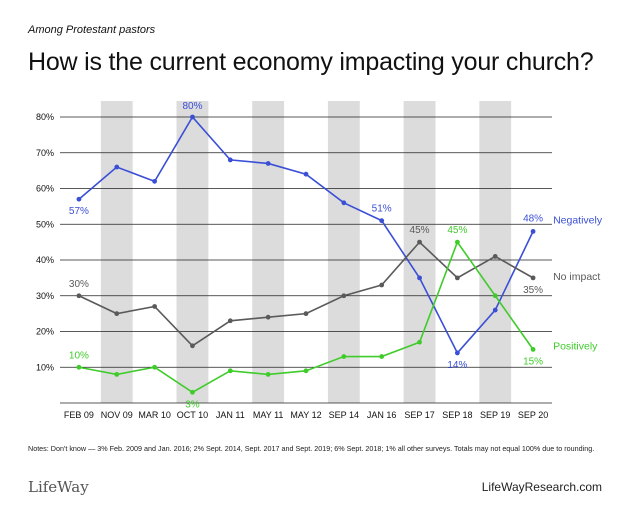  What do you see at coordinates (533, 361) in the screenshot?
I see `data-label: 15%` at bounding box center [533, 361].